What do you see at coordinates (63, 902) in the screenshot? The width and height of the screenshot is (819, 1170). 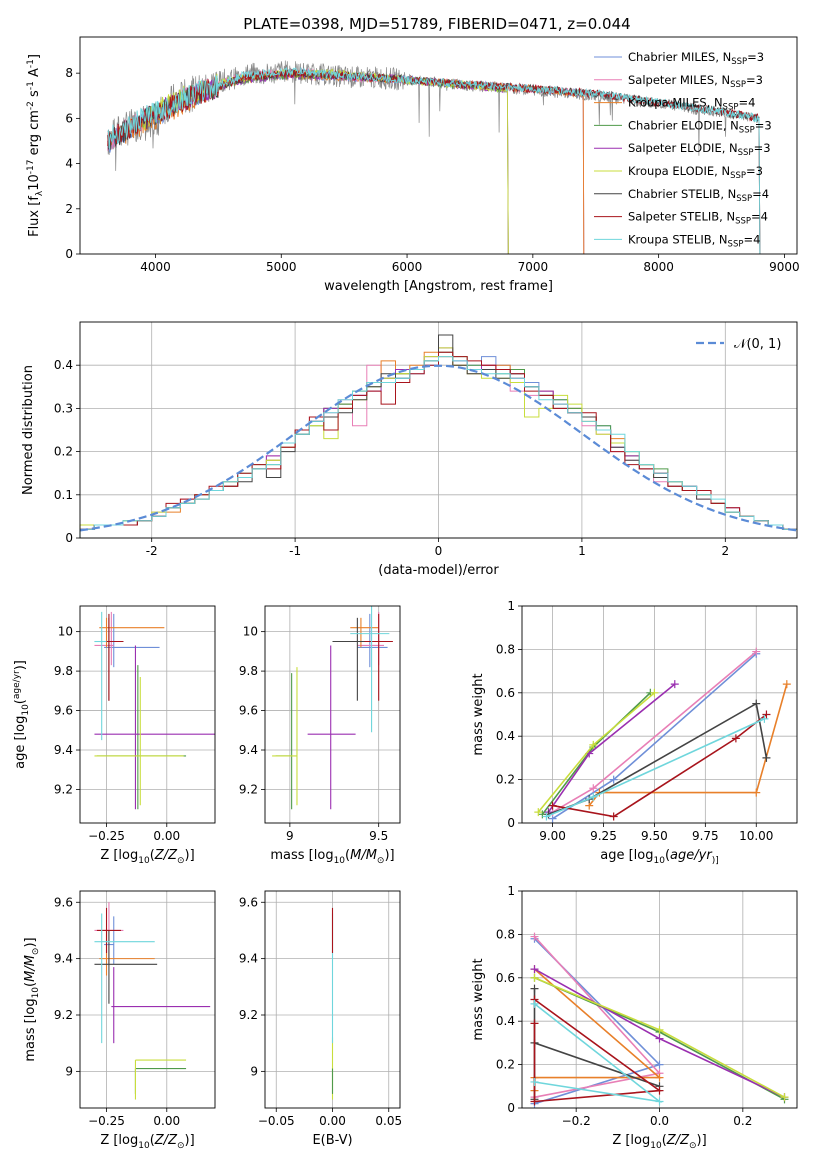 I see `y-tick-label: 9.6` at bounding box center [63, 902].